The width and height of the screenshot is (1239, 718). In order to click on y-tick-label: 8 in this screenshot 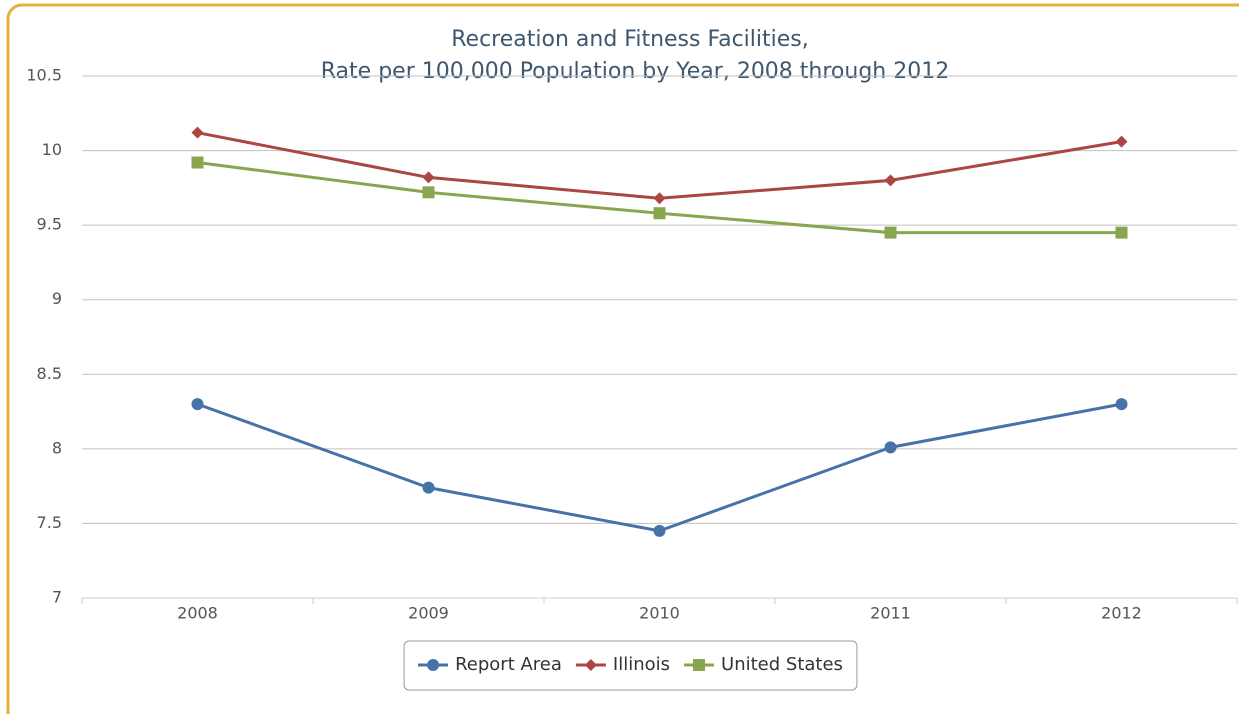, I will do `click(57, 447)`.